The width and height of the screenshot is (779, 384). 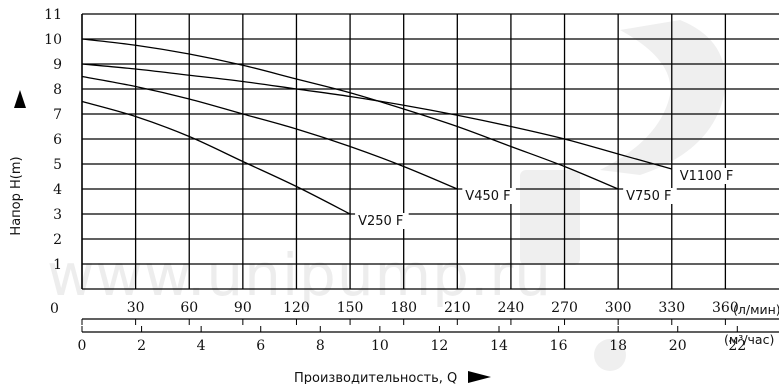 What do you see at coordinates (57, 265) in the screenshot?
I see `y-tick-label: 1` at bounding box center [57, 265].